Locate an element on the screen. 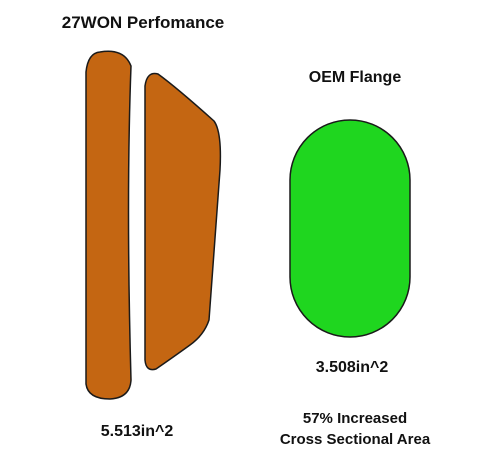 The image size is (500, 465). port-shape-right is located at coordinates (183, 221).